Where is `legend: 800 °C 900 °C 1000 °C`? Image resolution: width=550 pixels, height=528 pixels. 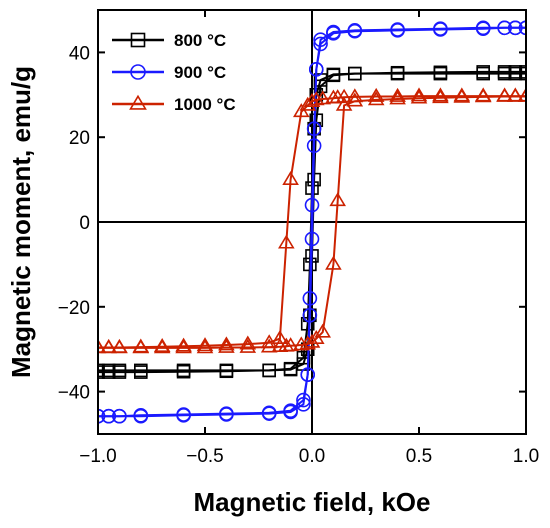
legend: 800 °C 900 °C 1000 °C is located at coordinates (174, 72).